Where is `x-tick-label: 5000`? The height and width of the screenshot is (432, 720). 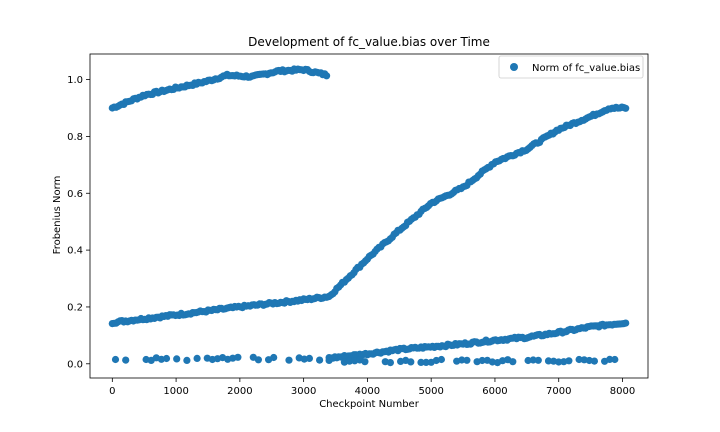 x-tick-label: 5000 is located at coordinates (430, 391).